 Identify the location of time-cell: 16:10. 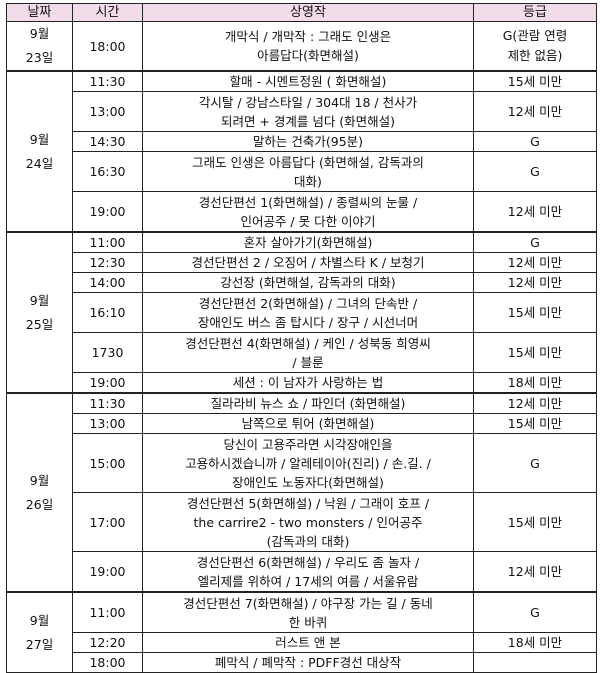
(107, 312).